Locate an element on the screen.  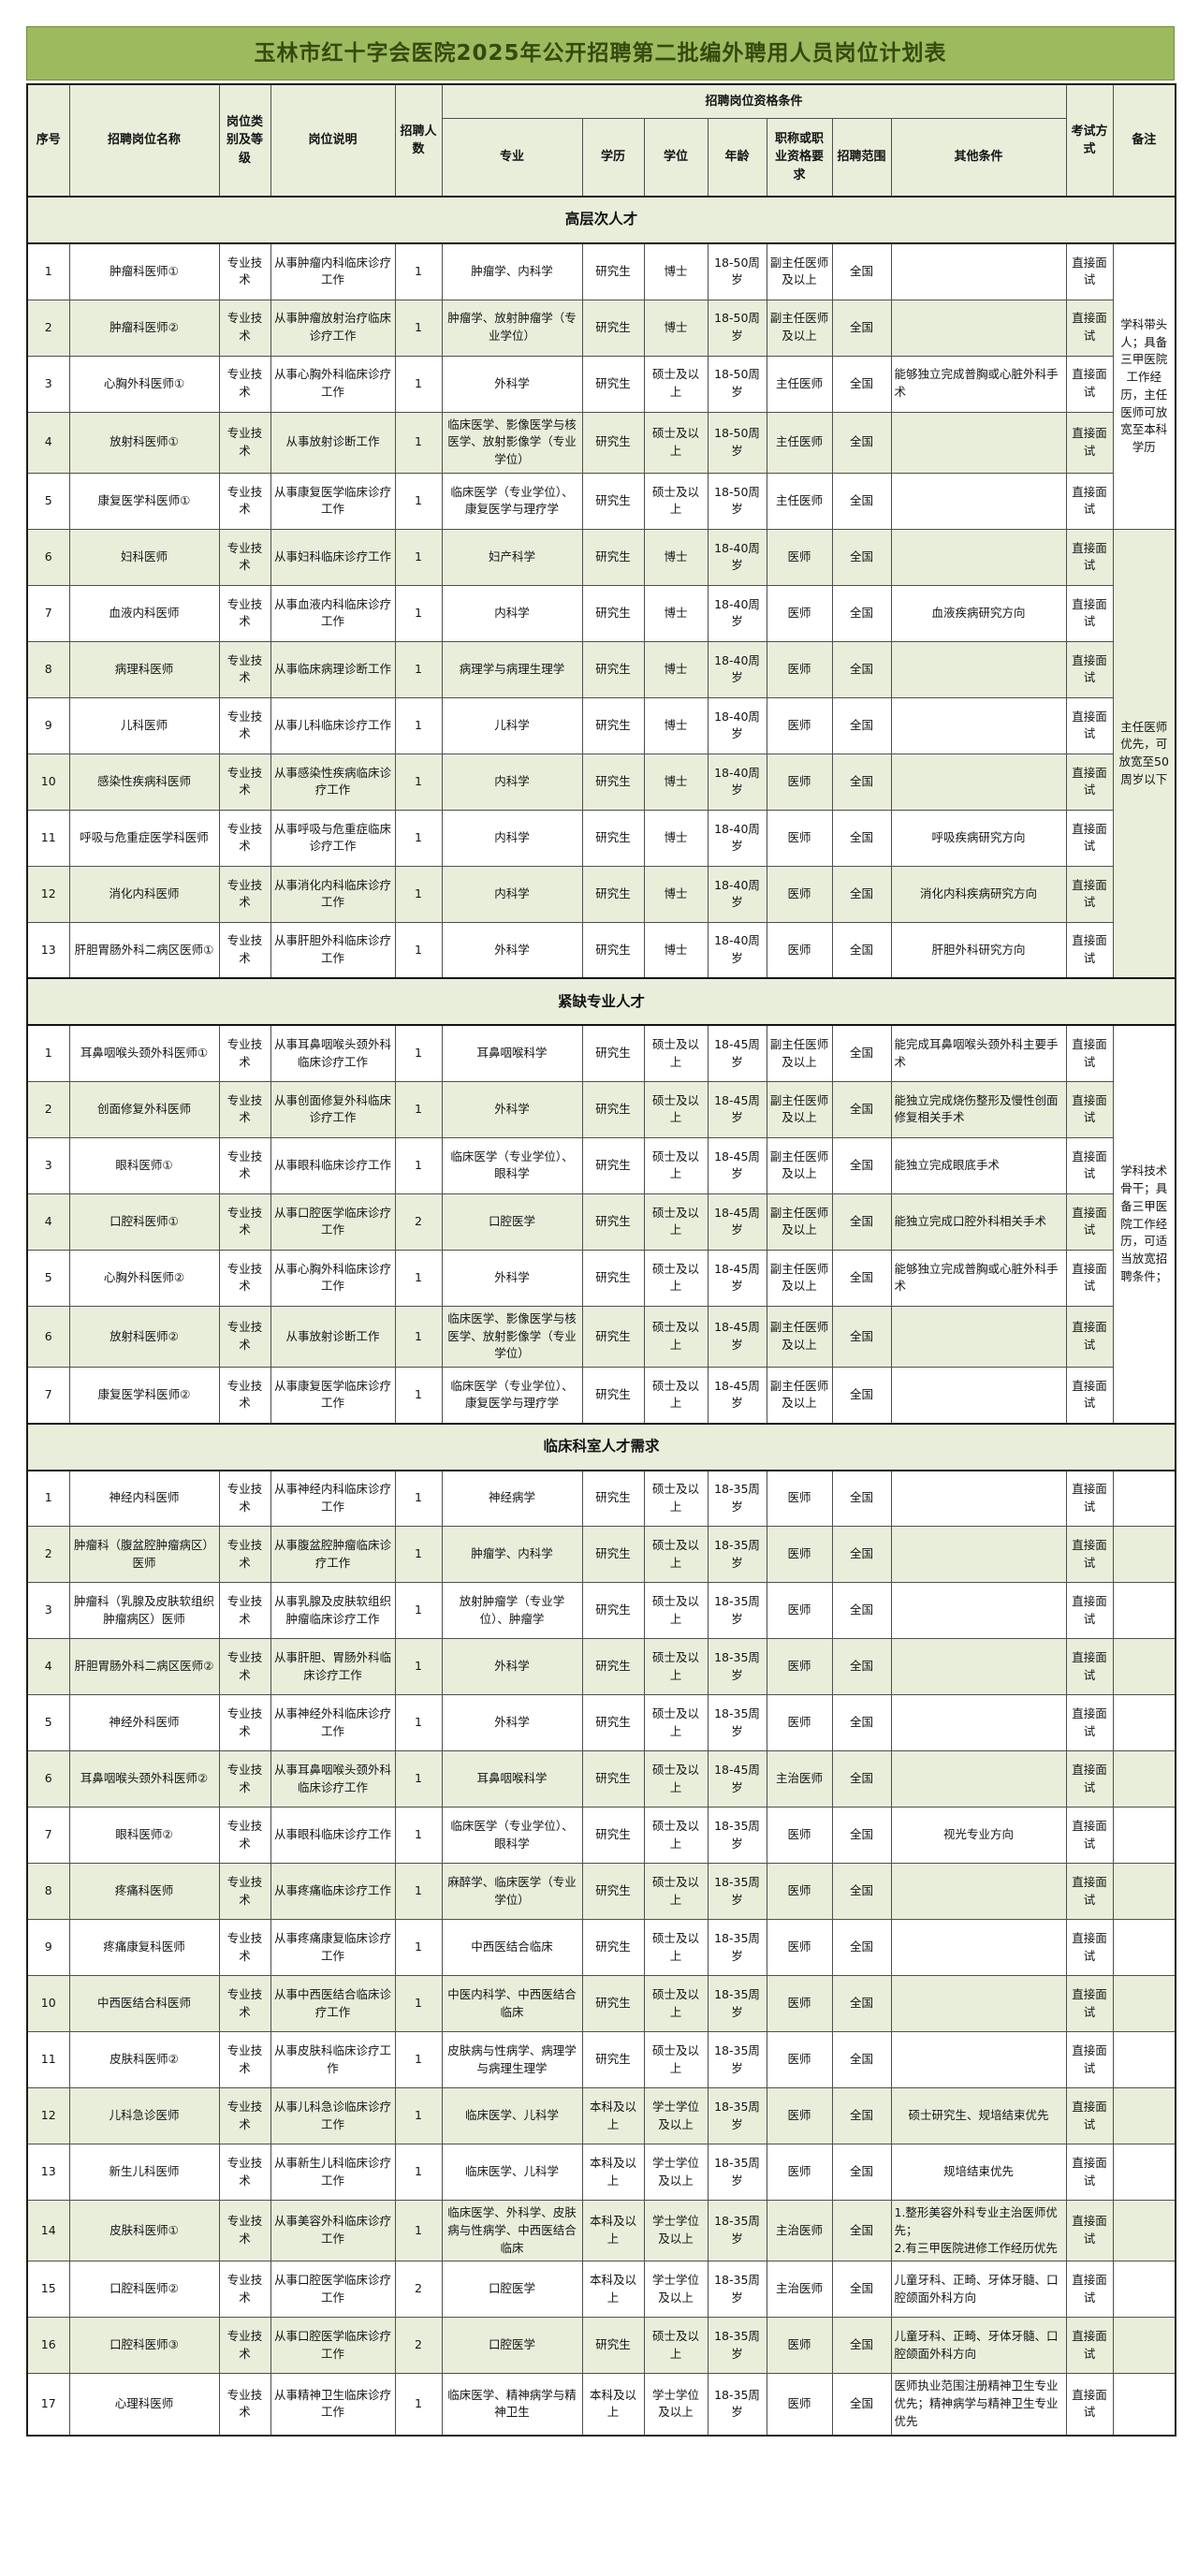
cell-post-desc: 从事肝胆外科临床诊疗工作 is located at coordinates (333, 950).